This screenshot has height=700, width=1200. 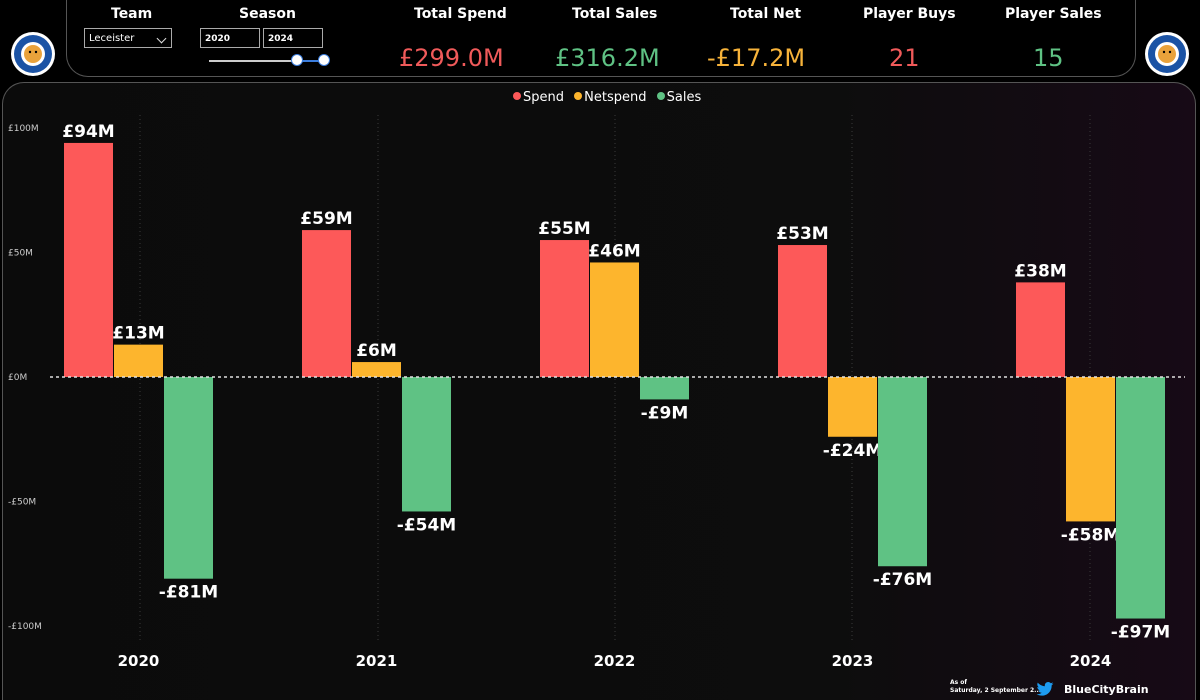 What do you see at coordinates (1053, 14) in the screenshot?
I see `player-sales-label: Player Sales` at bounding box center [1053, 14].